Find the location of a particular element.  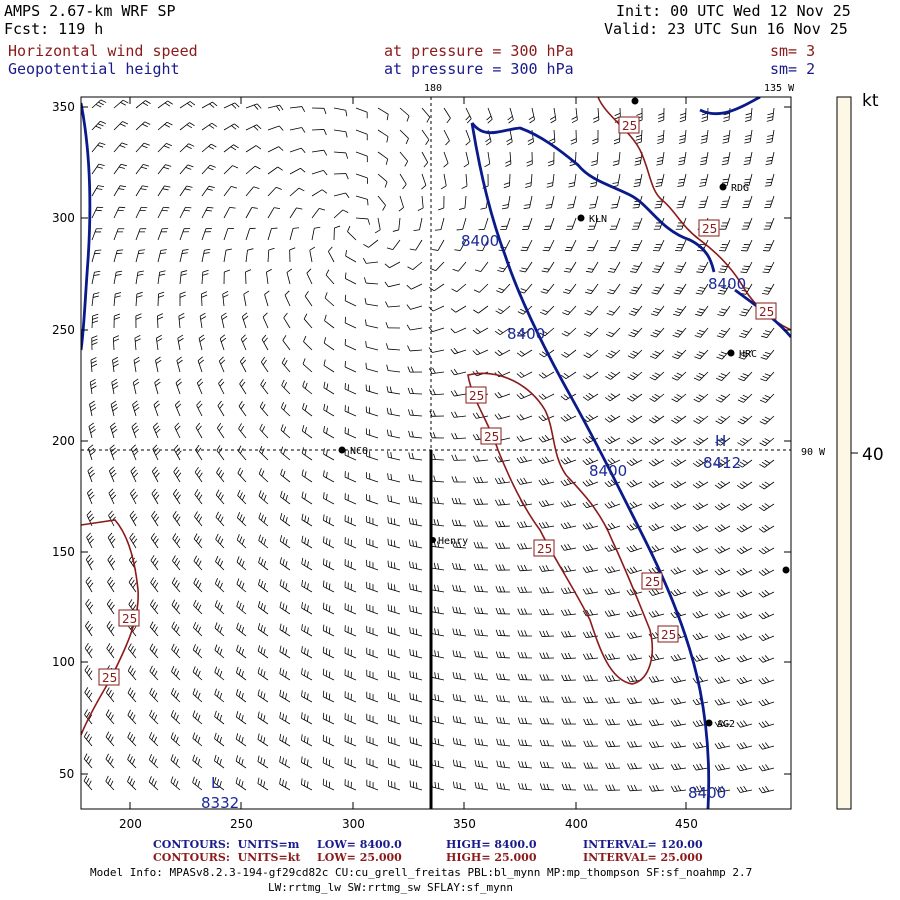

height-label-1: 8400 is located at coordinates (480, 241).